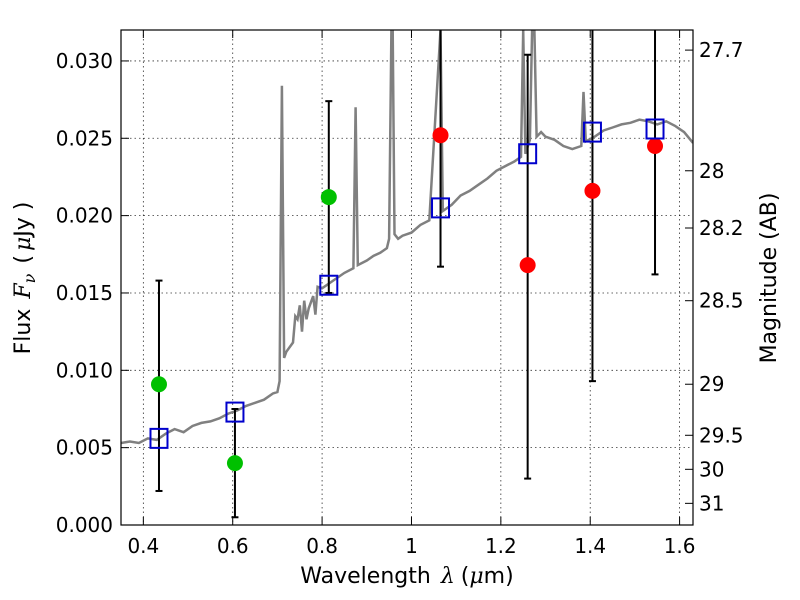 This screenshot has height=600, width=800. What do you see at coordinates (322, 546) in the screenshot?
I see `x-tick-label: 0.8` at bounding box center [322, 546].